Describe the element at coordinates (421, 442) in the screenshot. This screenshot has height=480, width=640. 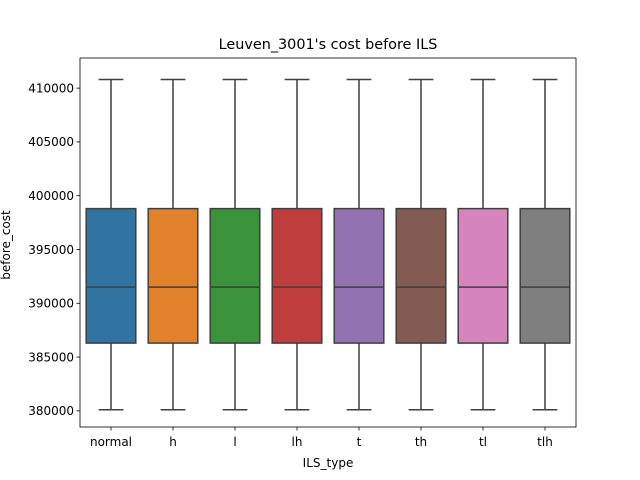
I see `x-tick-label: th` at that location.